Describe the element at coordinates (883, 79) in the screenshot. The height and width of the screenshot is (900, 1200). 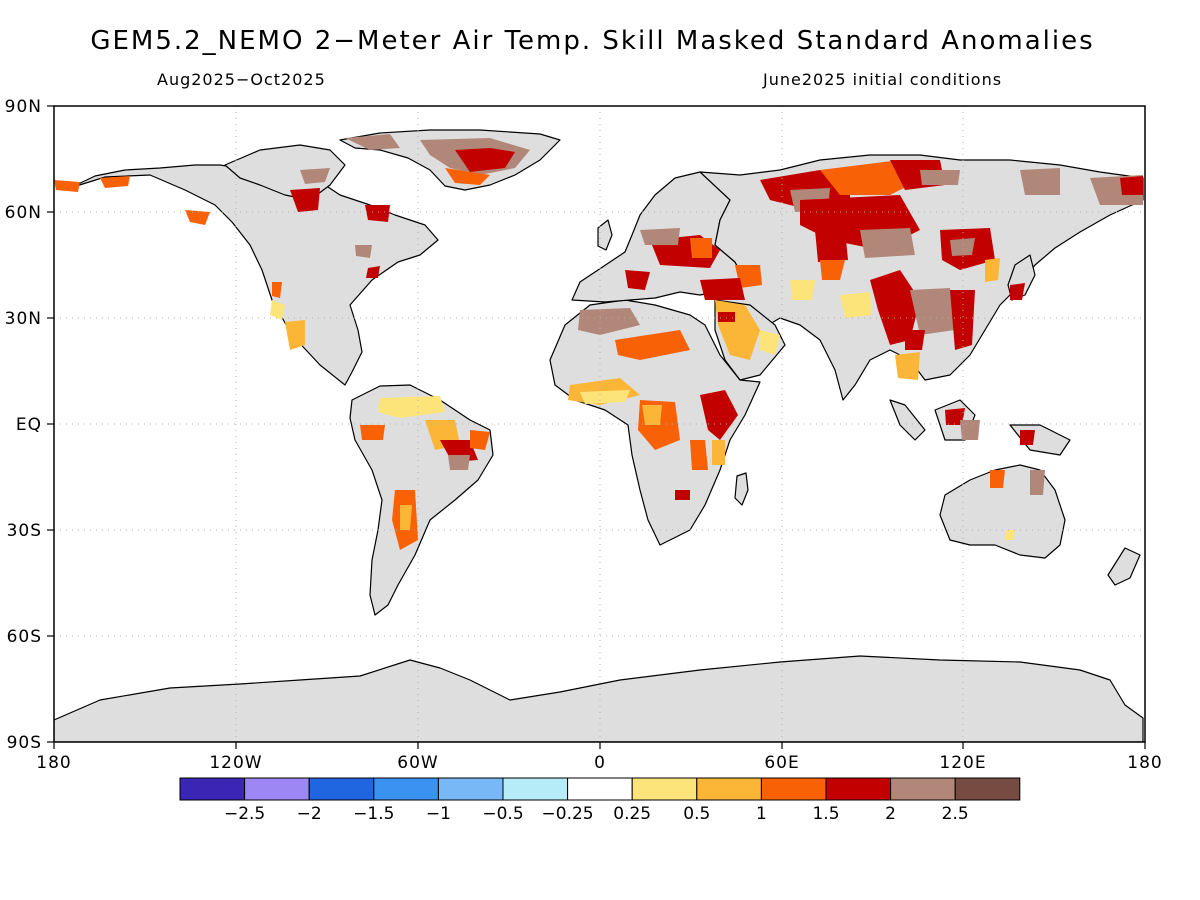
I see `init-conditions-label: June2025 initial conditions` at that location.